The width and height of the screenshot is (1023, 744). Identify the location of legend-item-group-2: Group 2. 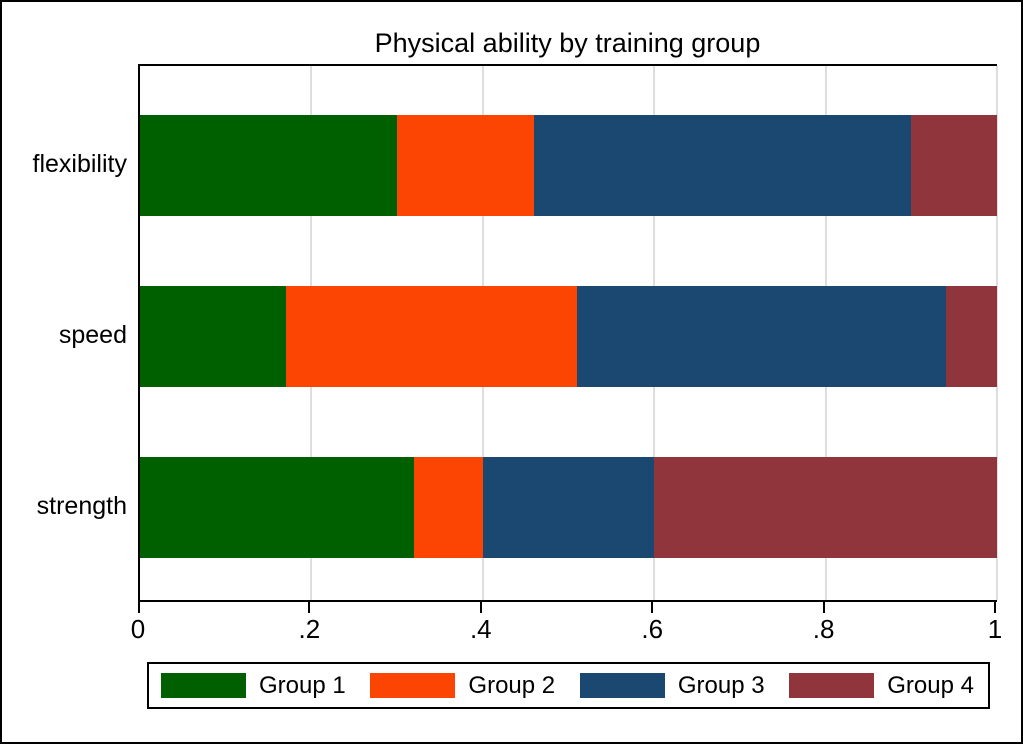
(462, 686).